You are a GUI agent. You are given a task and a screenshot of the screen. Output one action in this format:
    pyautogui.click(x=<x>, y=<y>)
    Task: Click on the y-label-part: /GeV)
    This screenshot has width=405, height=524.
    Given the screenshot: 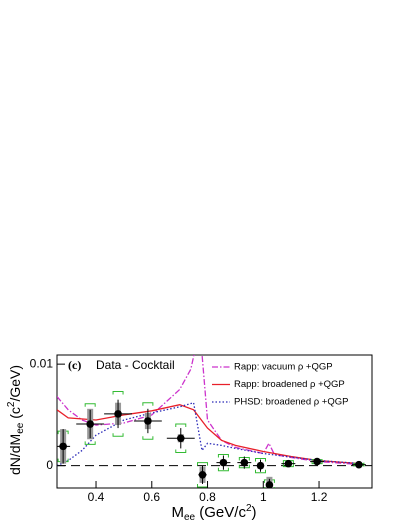 What is the action you would take?
    pyautogui.click(x=15, y=383)
    